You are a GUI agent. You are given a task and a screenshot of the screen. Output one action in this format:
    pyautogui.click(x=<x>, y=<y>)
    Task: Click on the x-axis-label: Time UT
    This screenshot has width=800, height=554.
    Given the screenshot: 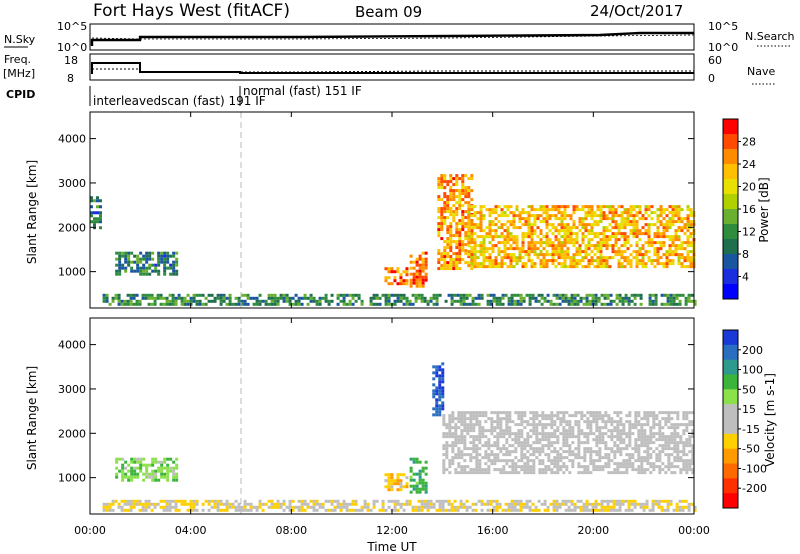 What is the action you would take?
    pyautogui.click(x=391, y=547)
    